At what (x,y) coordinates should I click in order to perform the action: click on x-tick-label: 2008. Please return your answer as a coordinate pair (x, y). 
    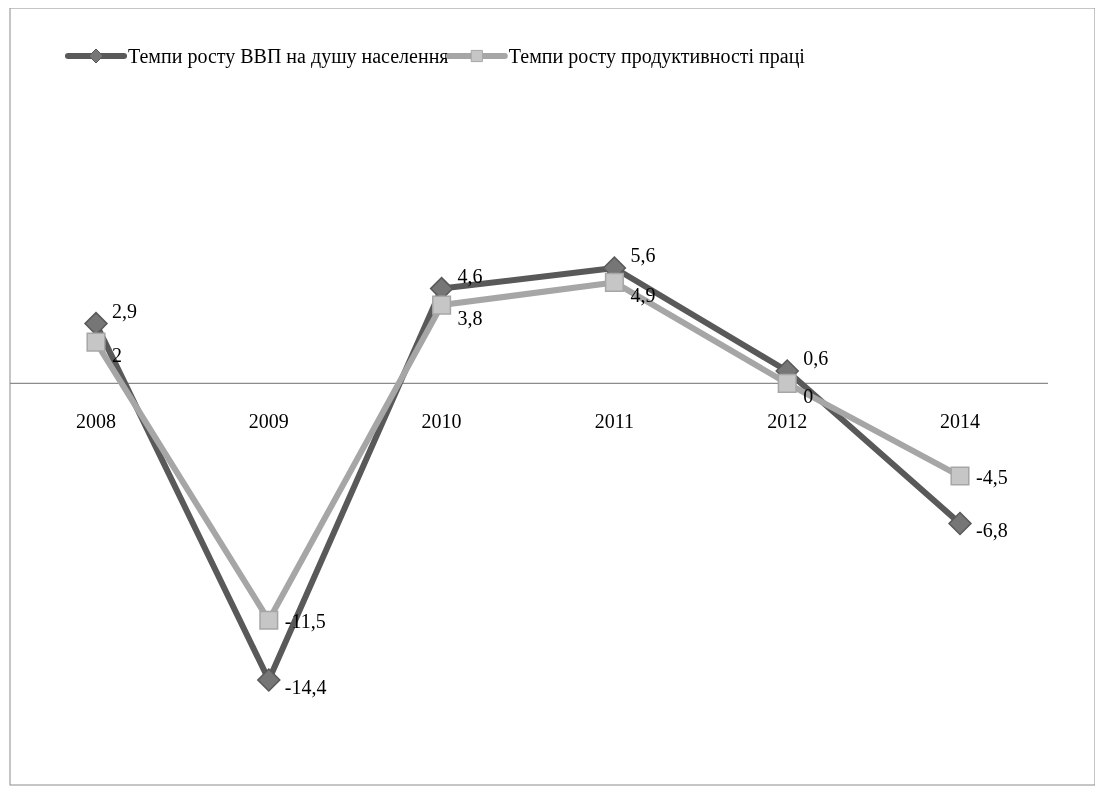
    Looking at the image, I should click on (96, 421).